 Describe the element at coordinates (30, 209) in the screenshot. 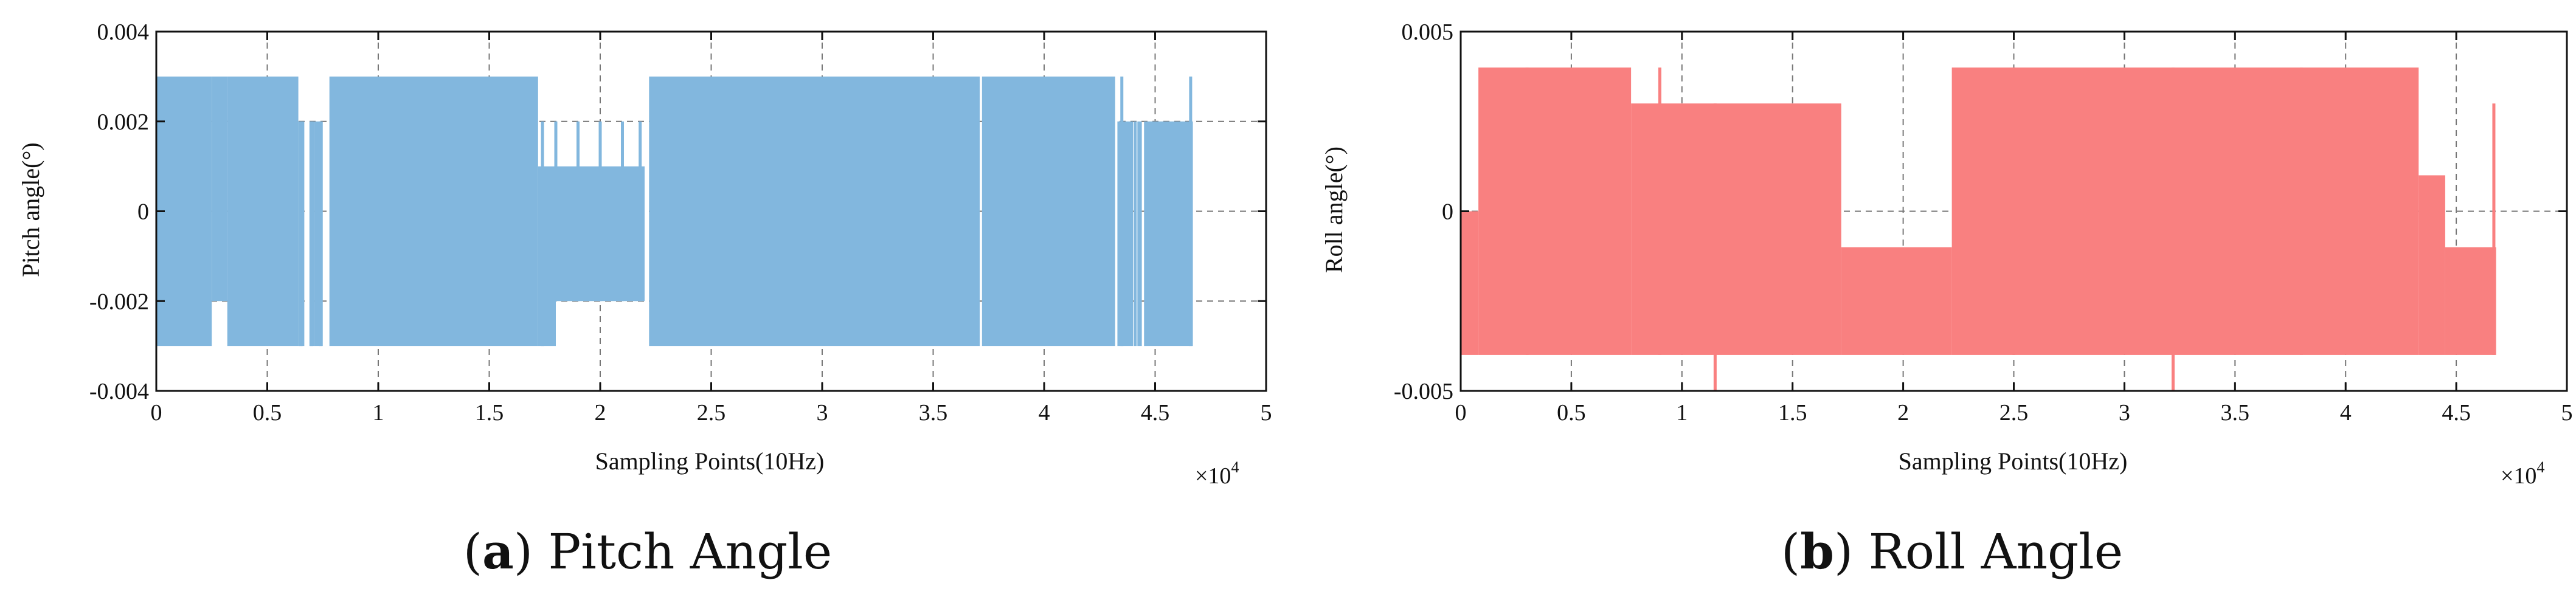

I see `panel-a-y-axis-label: Pitch angle(°)` at that location.